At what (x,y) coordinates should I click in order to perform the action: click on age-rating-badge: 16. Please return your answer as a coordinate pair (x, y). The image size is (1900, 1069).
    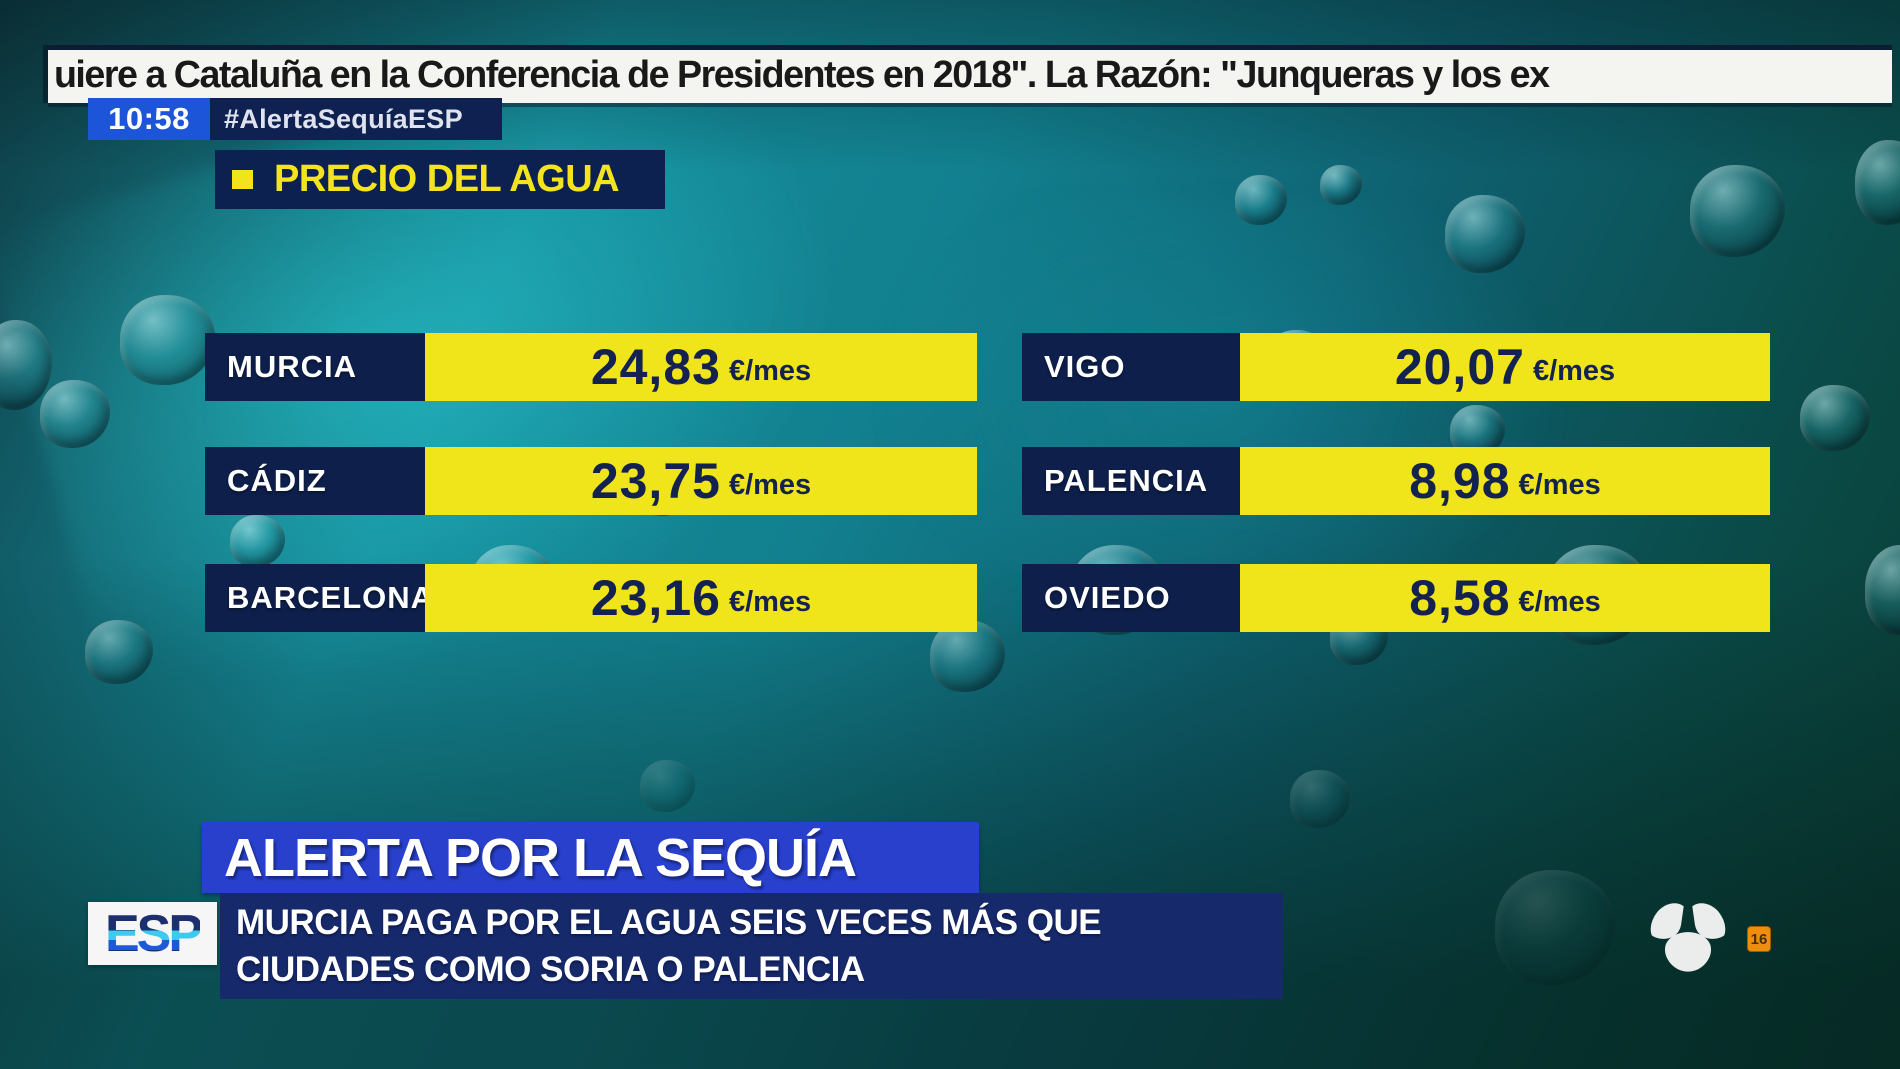
    Looking at the image, I should click on (1759, 939).